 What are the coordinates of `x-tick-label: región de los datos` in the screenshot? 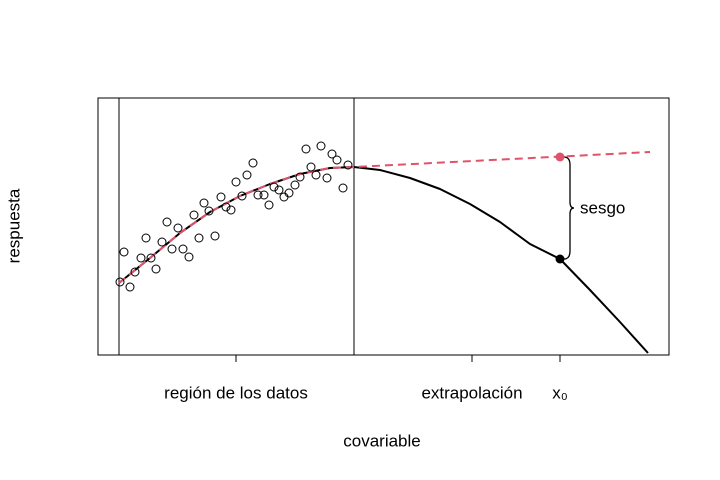 It's located at (236, 392).